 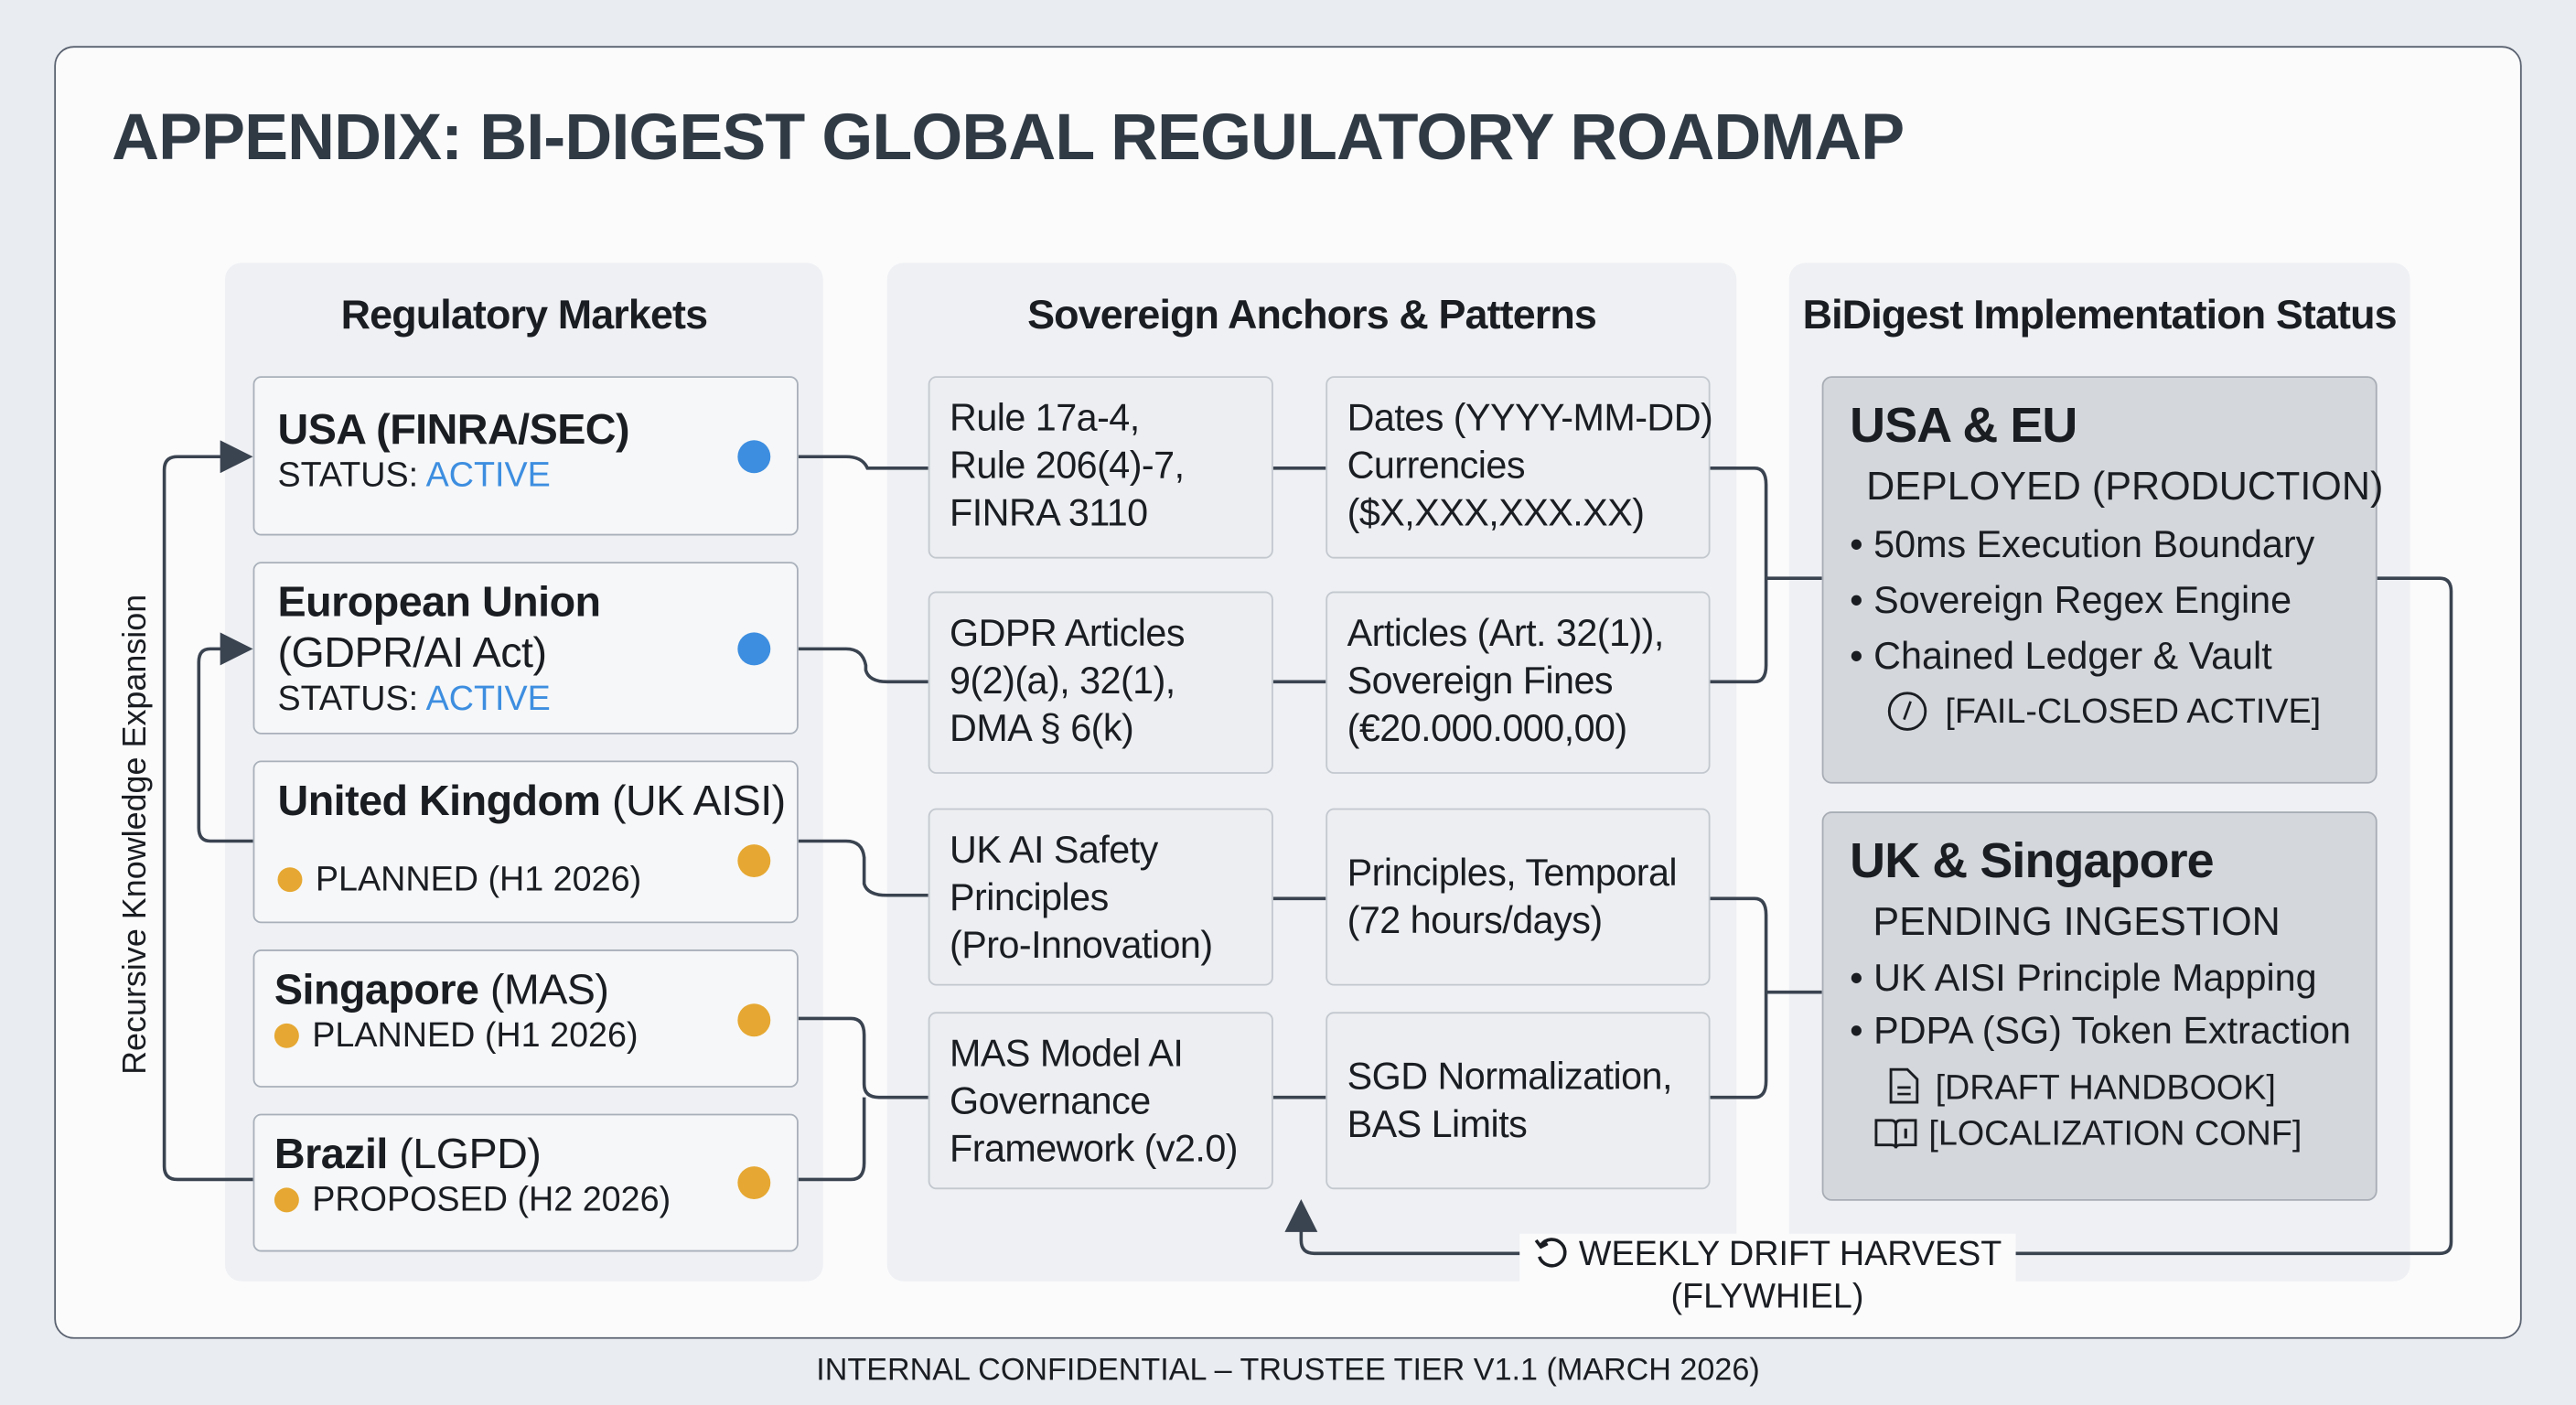 I want to click on anchor-patterns-sg: SGD Normalization, BAS Limits, so click(x=1519, y=1101).